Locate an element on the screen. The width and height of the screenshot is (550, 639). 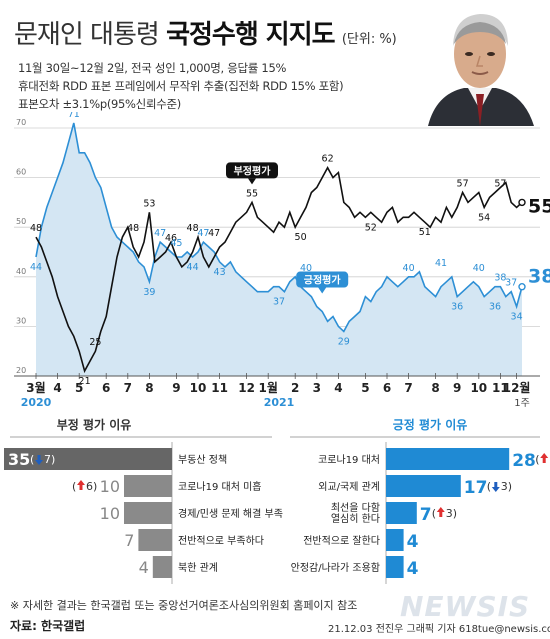
negative-label-40: 55 is located at coordinates (252, 193).